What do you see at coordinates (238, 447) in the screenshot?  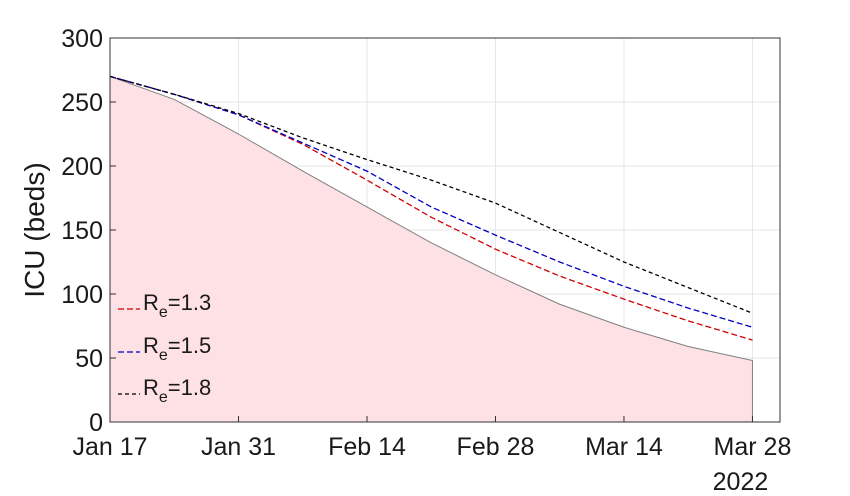 I see `x-tick-label: Jan 31` at bounding box center [238, 447].